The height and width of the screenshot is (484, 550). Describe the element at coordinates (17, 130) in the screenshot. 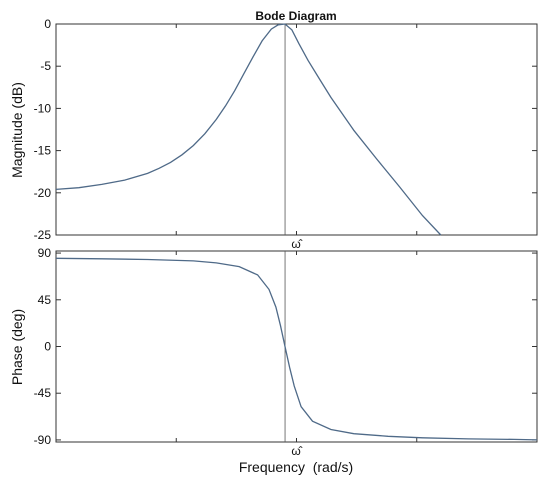

I see `magnitude-ylabel: Magnitude (dB)` at that location.